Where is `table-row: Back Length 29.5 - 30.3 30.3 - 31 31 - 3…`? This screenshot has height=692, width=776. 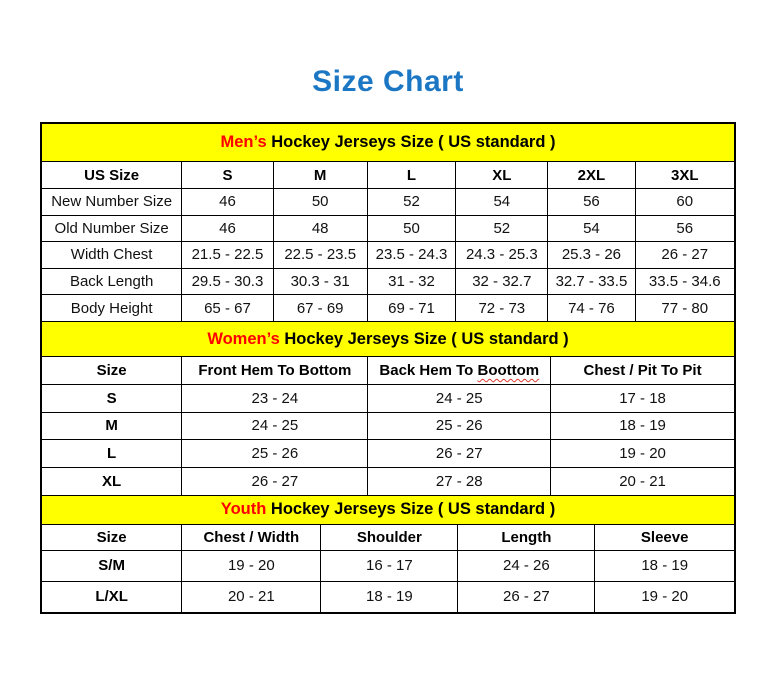
table-row: Back Length 29.5 - 30.3 30.3 - 31 31 - 3… is located at coordinates (388, 281).